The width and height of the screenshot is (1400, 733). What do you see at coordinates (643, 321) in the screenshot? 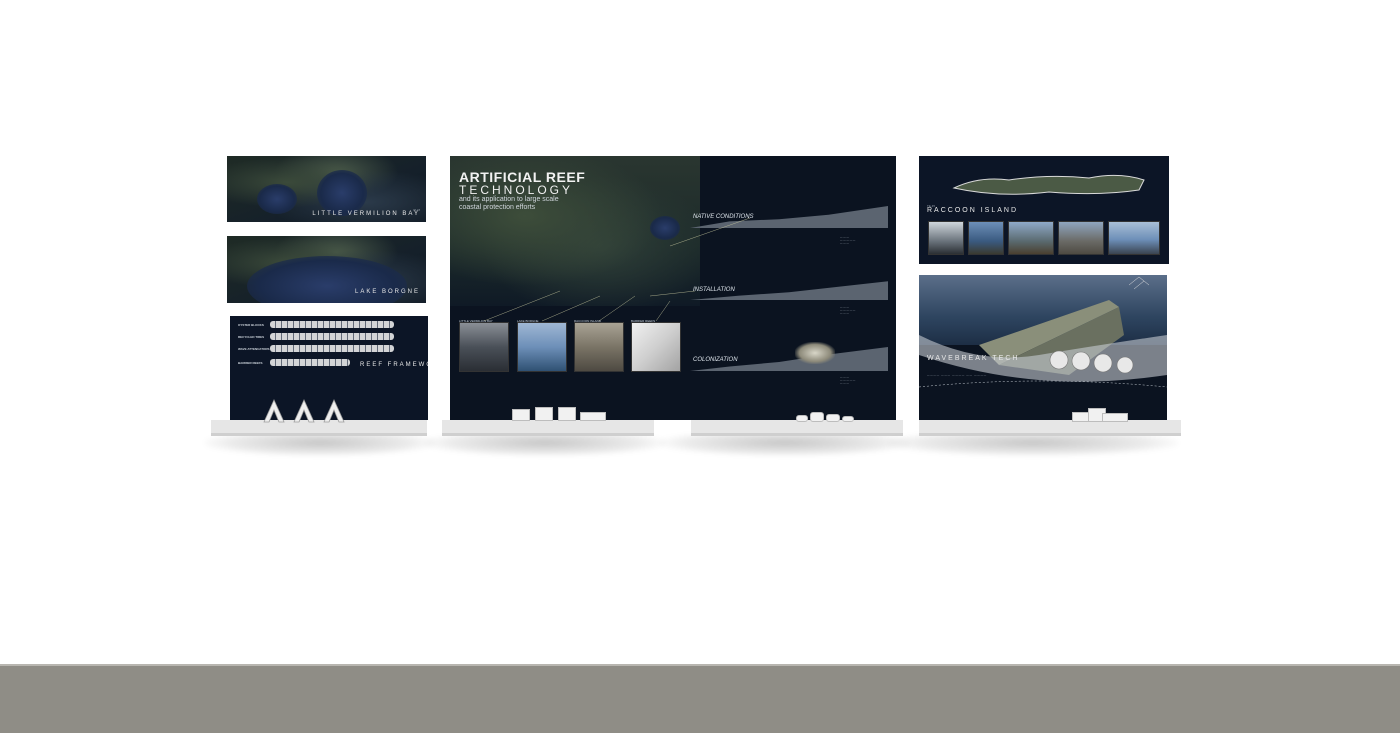
I see `thumbnail-label: BARRIER REEFS` at bounding box center [643, 321].